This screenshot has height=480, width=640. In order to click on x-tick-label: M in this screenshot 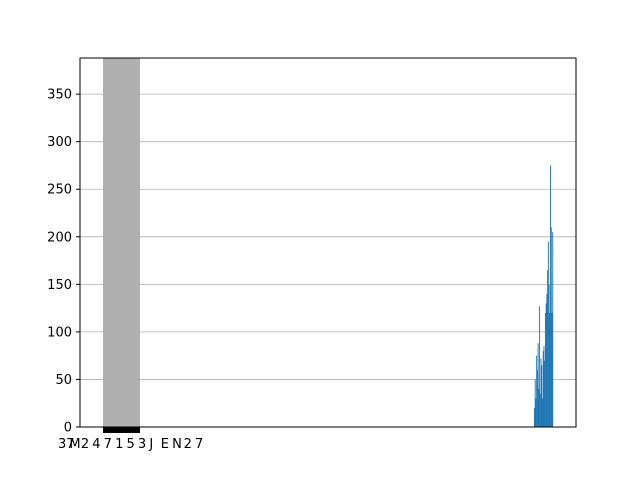, I will do `click(74, 444)`.